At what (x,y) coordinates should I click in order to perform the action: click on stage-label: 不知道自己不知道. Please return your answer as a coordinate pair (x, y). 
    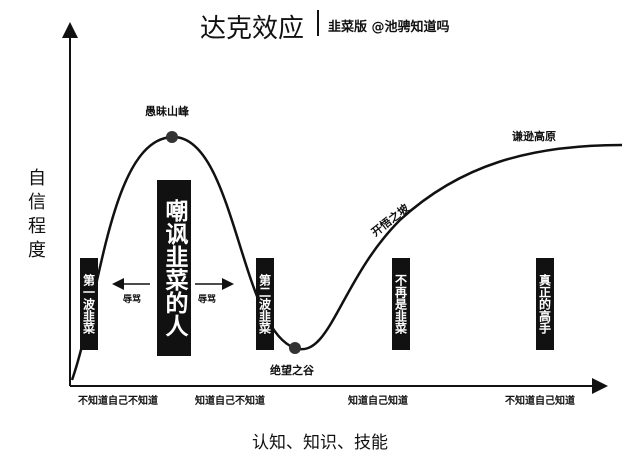
    Looking at the image, I should click on (118, 401).